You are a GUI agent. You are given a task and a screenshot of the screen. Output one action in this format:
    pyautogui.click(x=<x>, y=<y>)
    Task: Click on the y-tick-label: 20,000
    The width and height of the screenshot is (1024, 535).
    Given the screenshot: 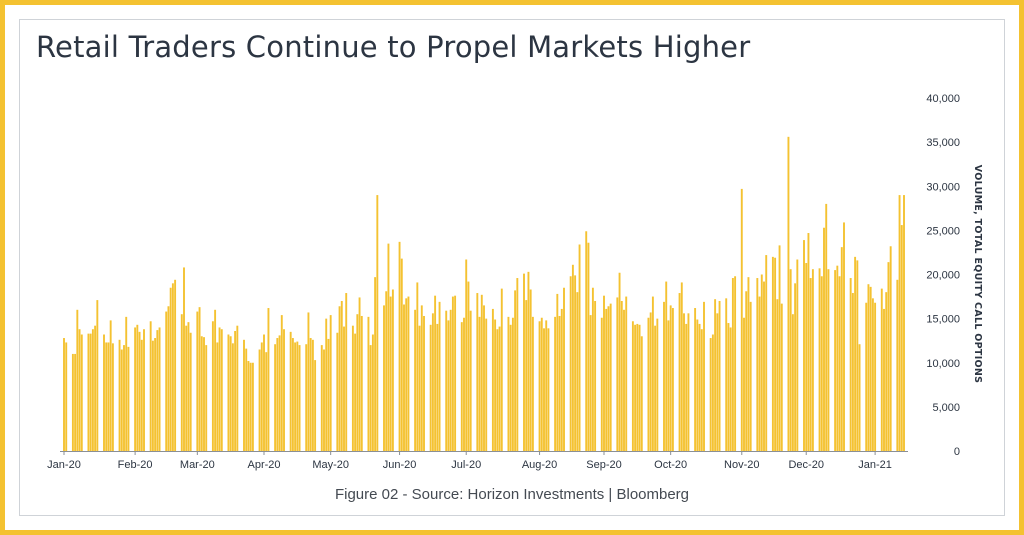 What is the action you would take?
    pyautogui.click(x=943, y=276)
    